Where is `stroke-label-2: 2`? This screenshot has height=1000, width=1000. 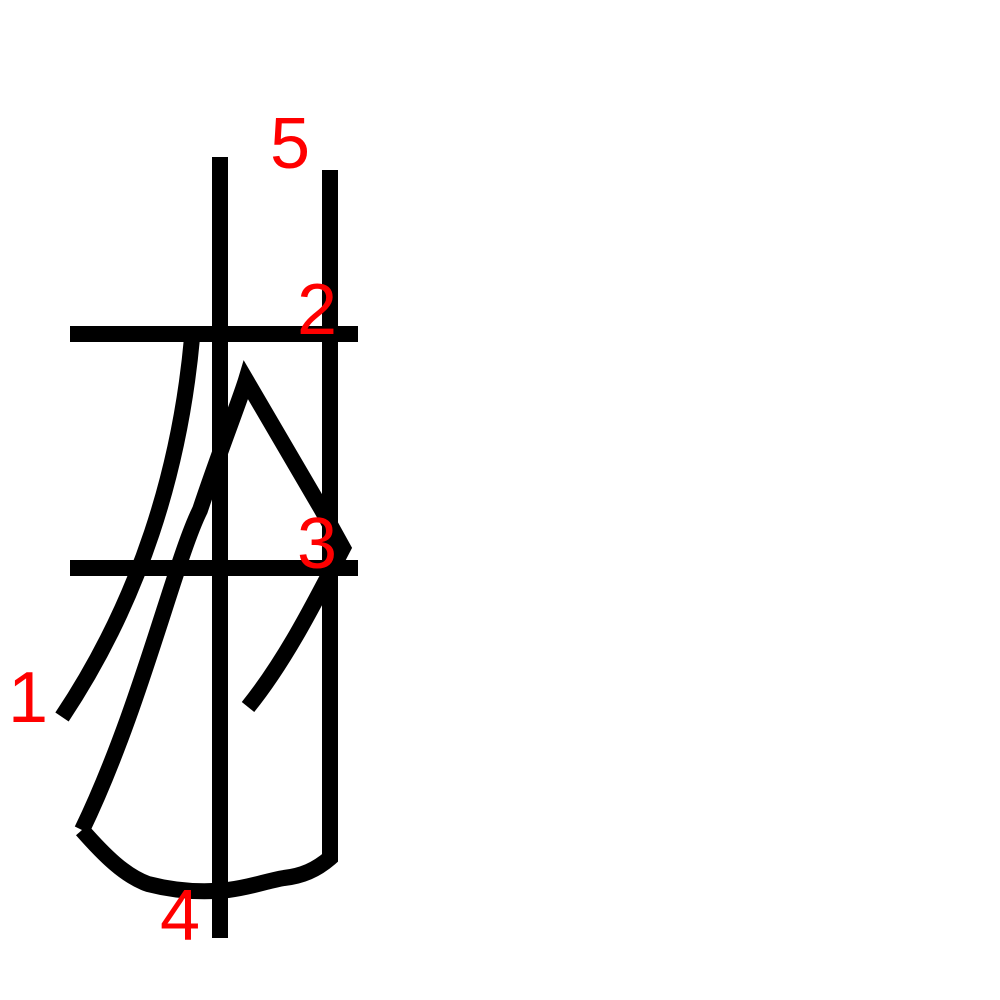 stroke-label-2: 2 is located at coordinates (317, 310).